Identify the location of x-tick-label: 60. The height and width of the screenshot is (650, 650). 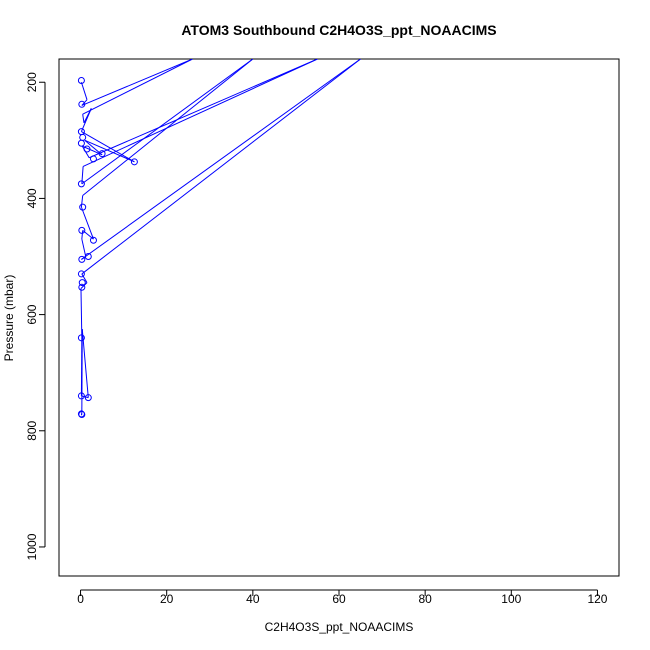
(339, 599).